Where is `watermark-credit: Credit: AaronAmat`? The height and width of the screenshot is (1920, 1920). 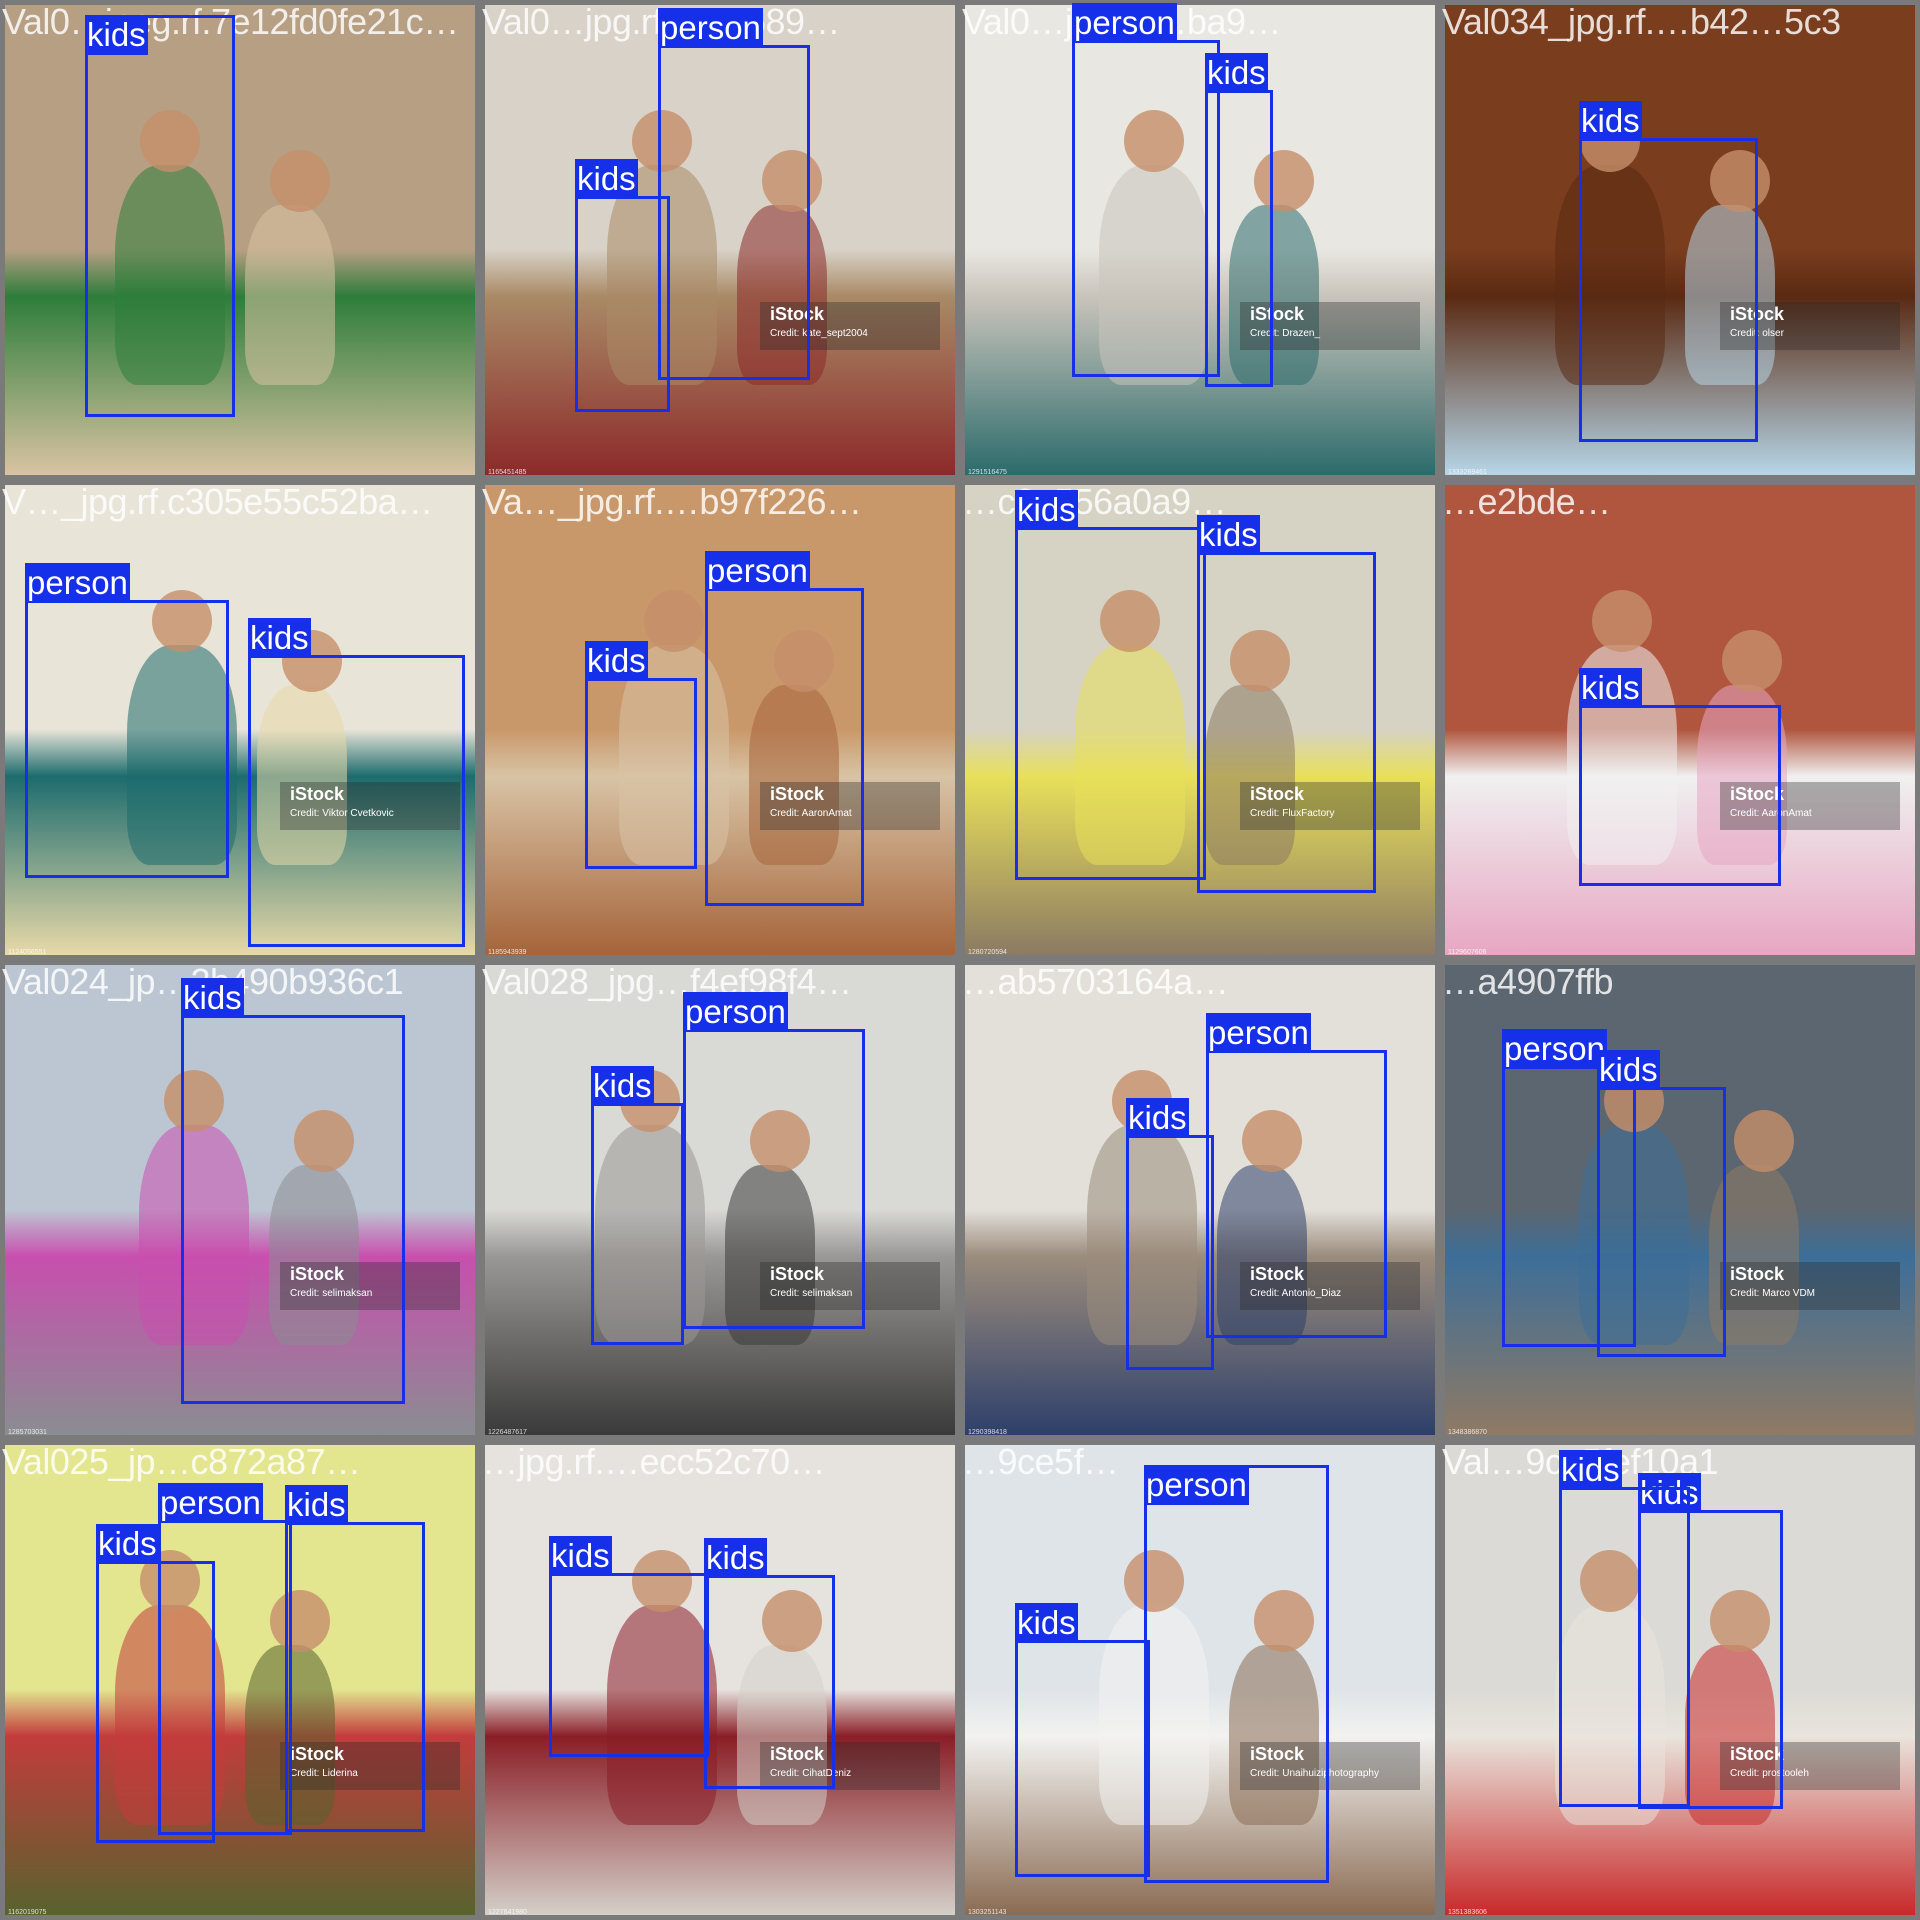 watermark-credit: Credit: AaronAmat is located at coordinates (1771, 813).